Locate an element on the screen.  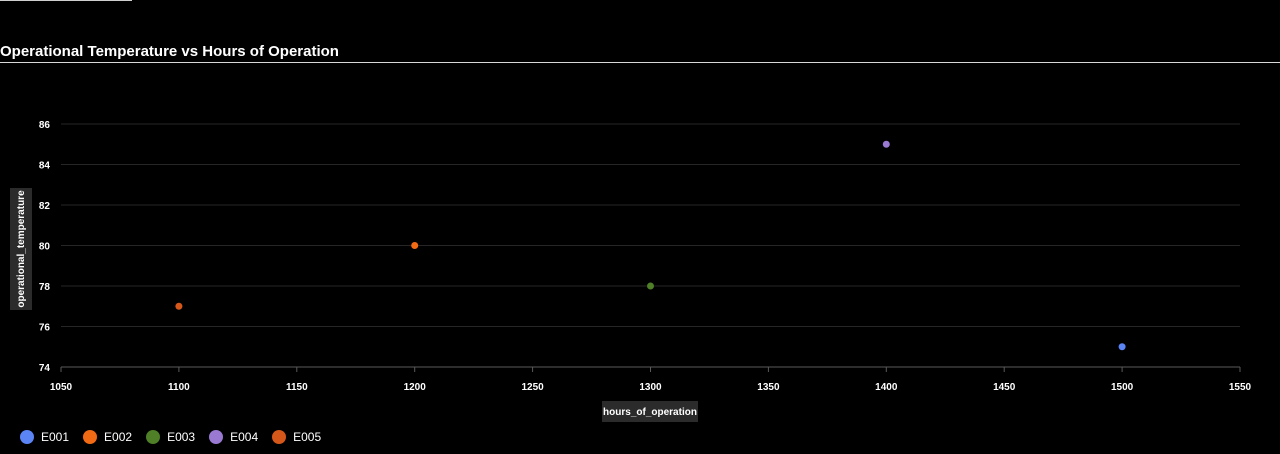
chart-legend: E001 E002 E003 E004 E005 is located at coordinates (170, 437).